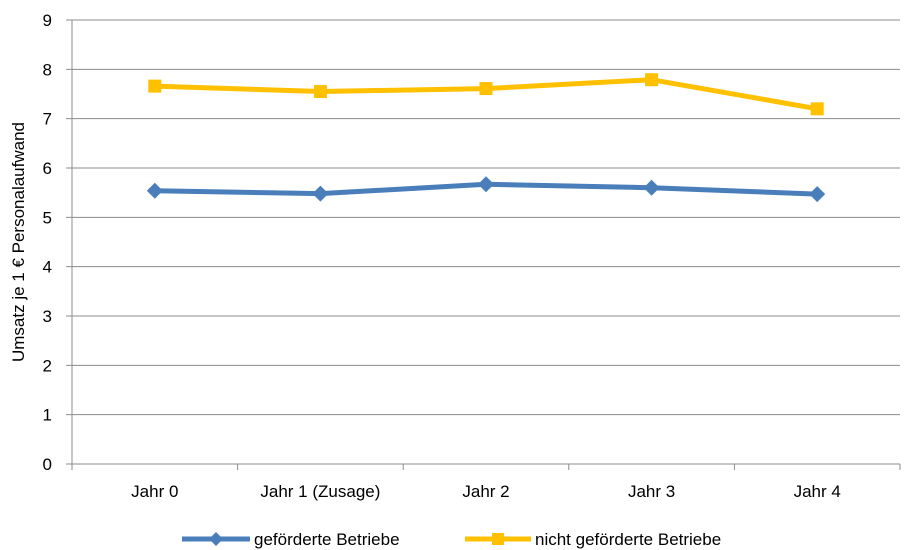 This screenshot has width=920, height=550. I want to click on y-tick-label: 5, so click(47, 217).